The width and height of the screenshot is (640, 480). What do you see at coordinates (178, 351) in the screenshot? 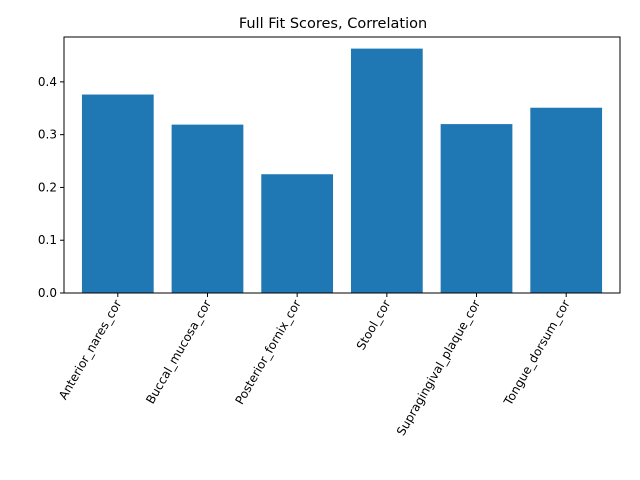
I see `x-tick-label: Buccal_mucosa_cor` at bounding box center [178, 351].